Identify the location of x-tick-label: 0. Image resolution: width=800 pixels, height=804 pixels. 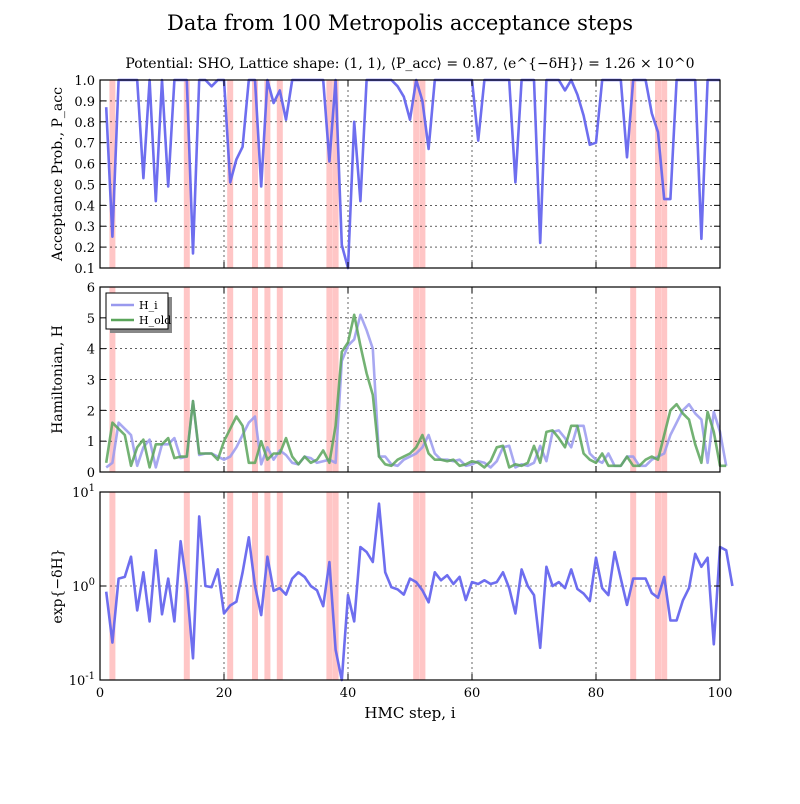
(100, 693).